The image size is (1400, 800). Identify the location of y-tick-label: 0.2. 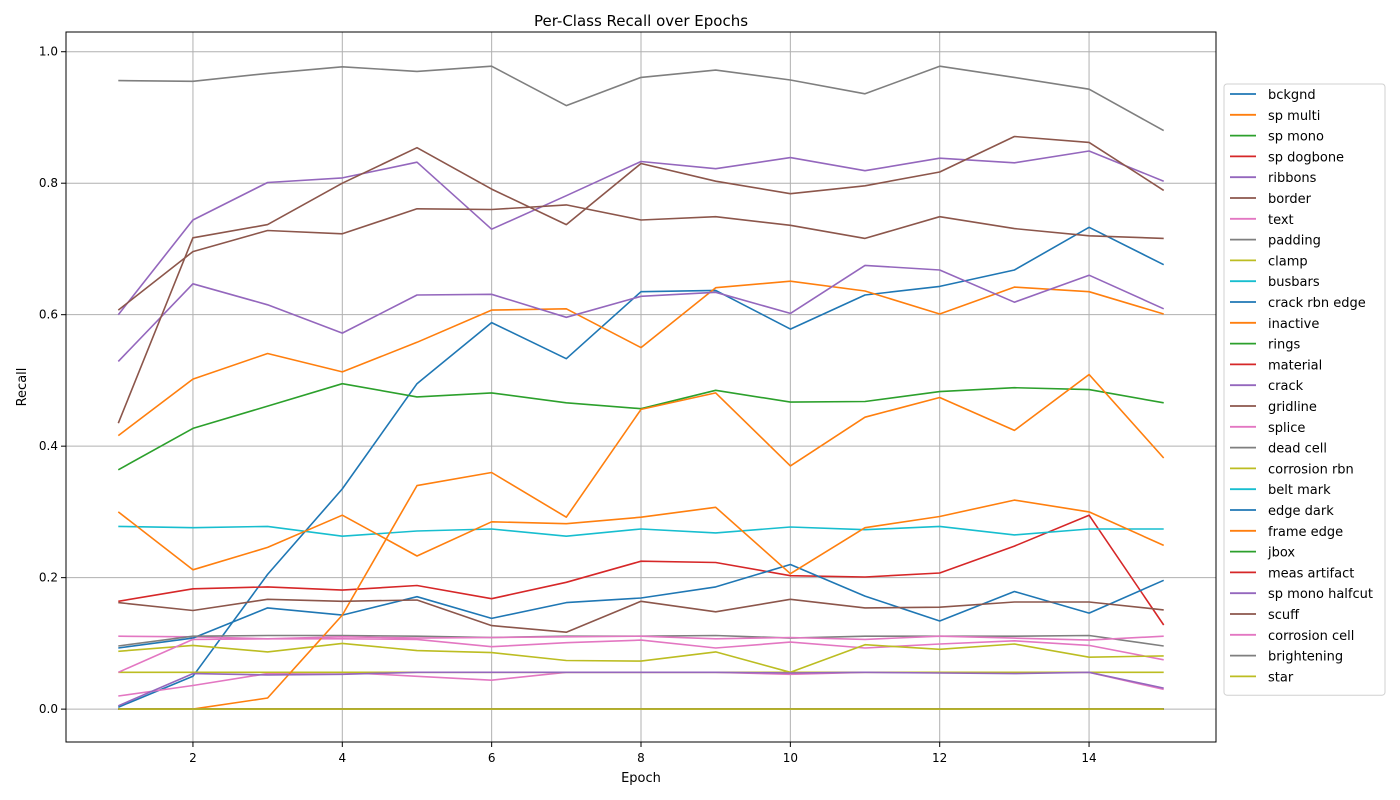
(48, 578).